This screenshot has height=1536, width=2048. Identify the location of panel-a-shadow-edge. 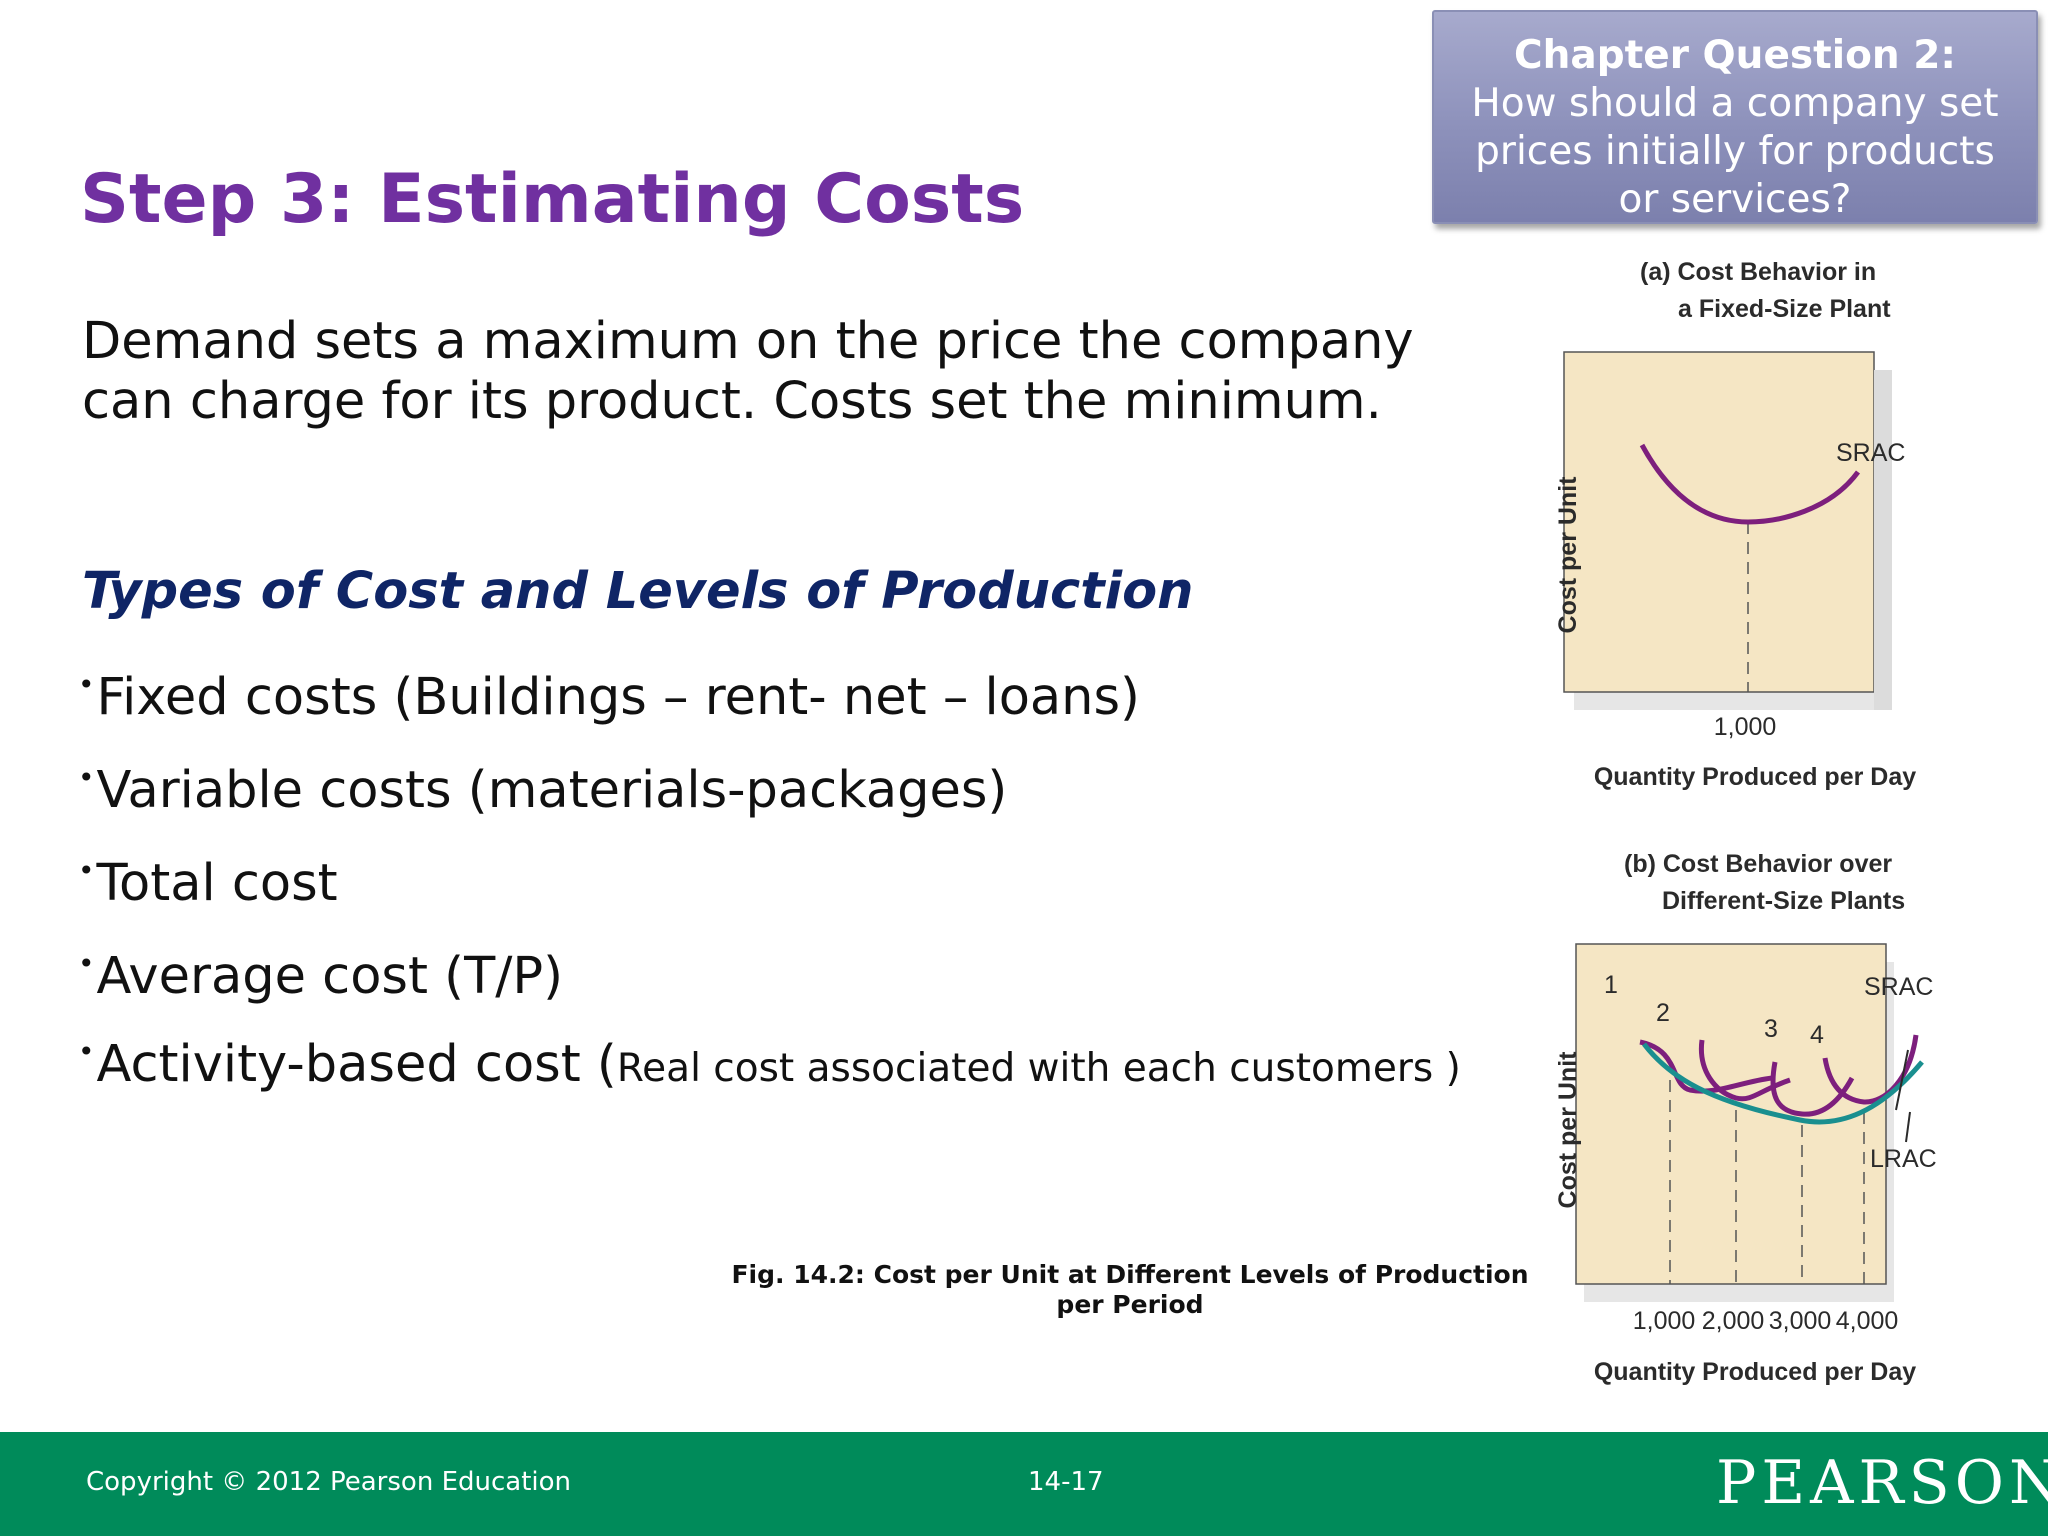
(1883, 540).